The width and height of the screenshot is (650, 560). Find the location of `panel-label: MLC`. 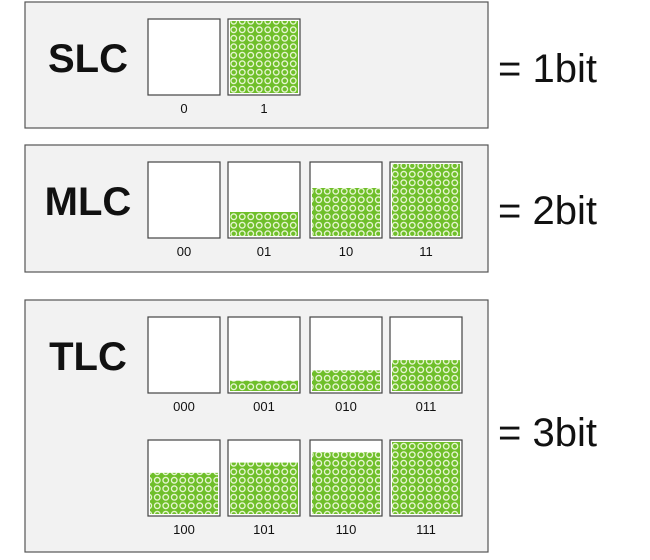

panel-label: MLC is located at coordinates (88, 202).